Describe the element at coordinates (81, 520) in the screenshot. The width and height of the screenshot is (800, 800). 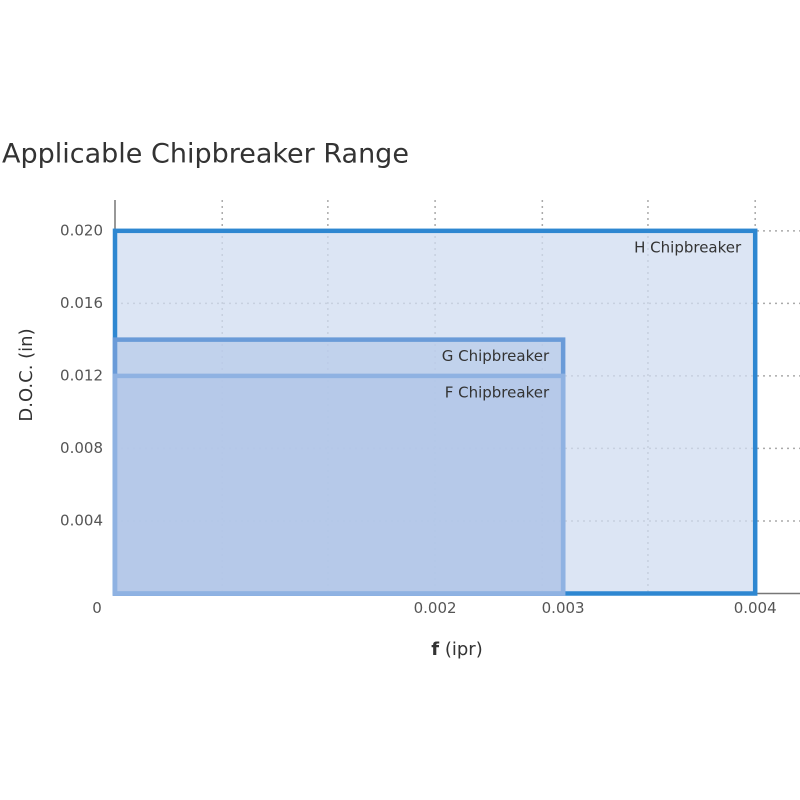
I see `y-tick-label: 0.004` at that location.